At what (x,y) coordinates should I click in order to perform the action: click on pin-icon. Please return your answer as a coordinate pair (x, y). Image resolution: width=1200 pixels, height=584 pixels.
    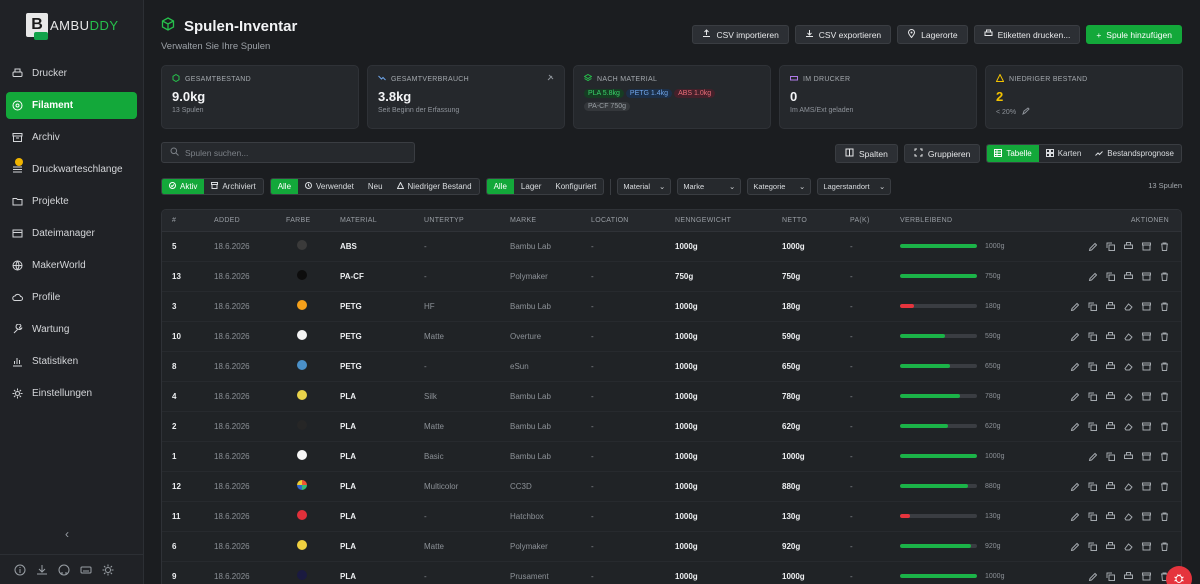
    Looking at the image, I should click on (550, 79).